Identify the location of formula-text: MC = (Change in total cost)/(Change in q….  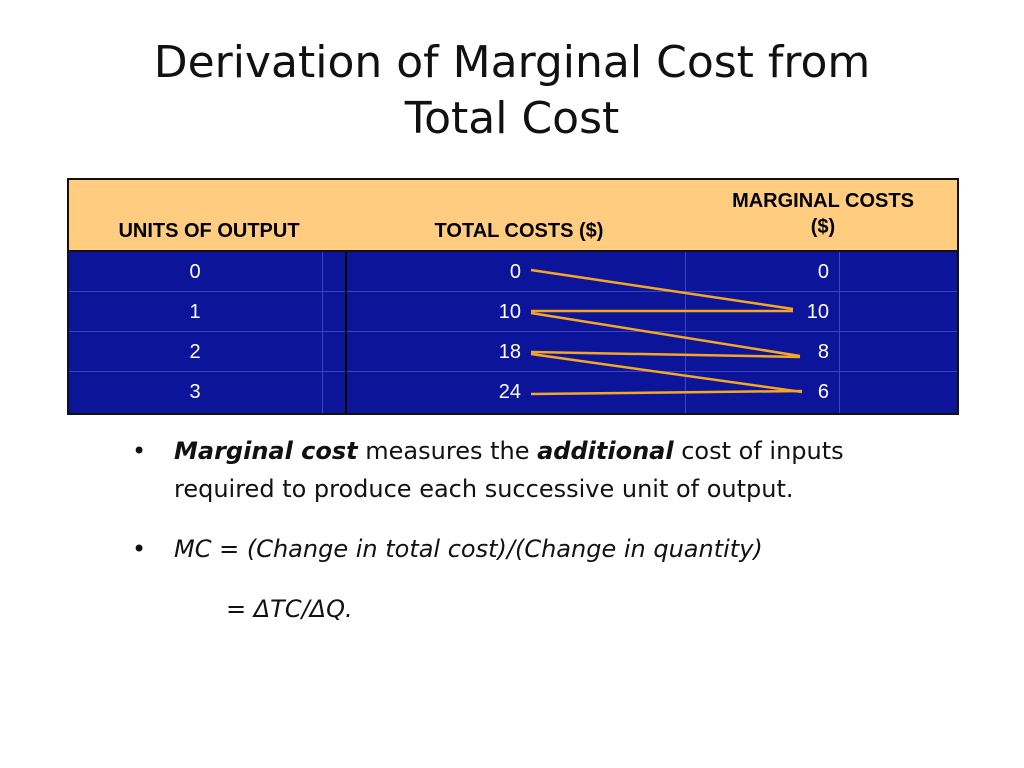
(468, 549).